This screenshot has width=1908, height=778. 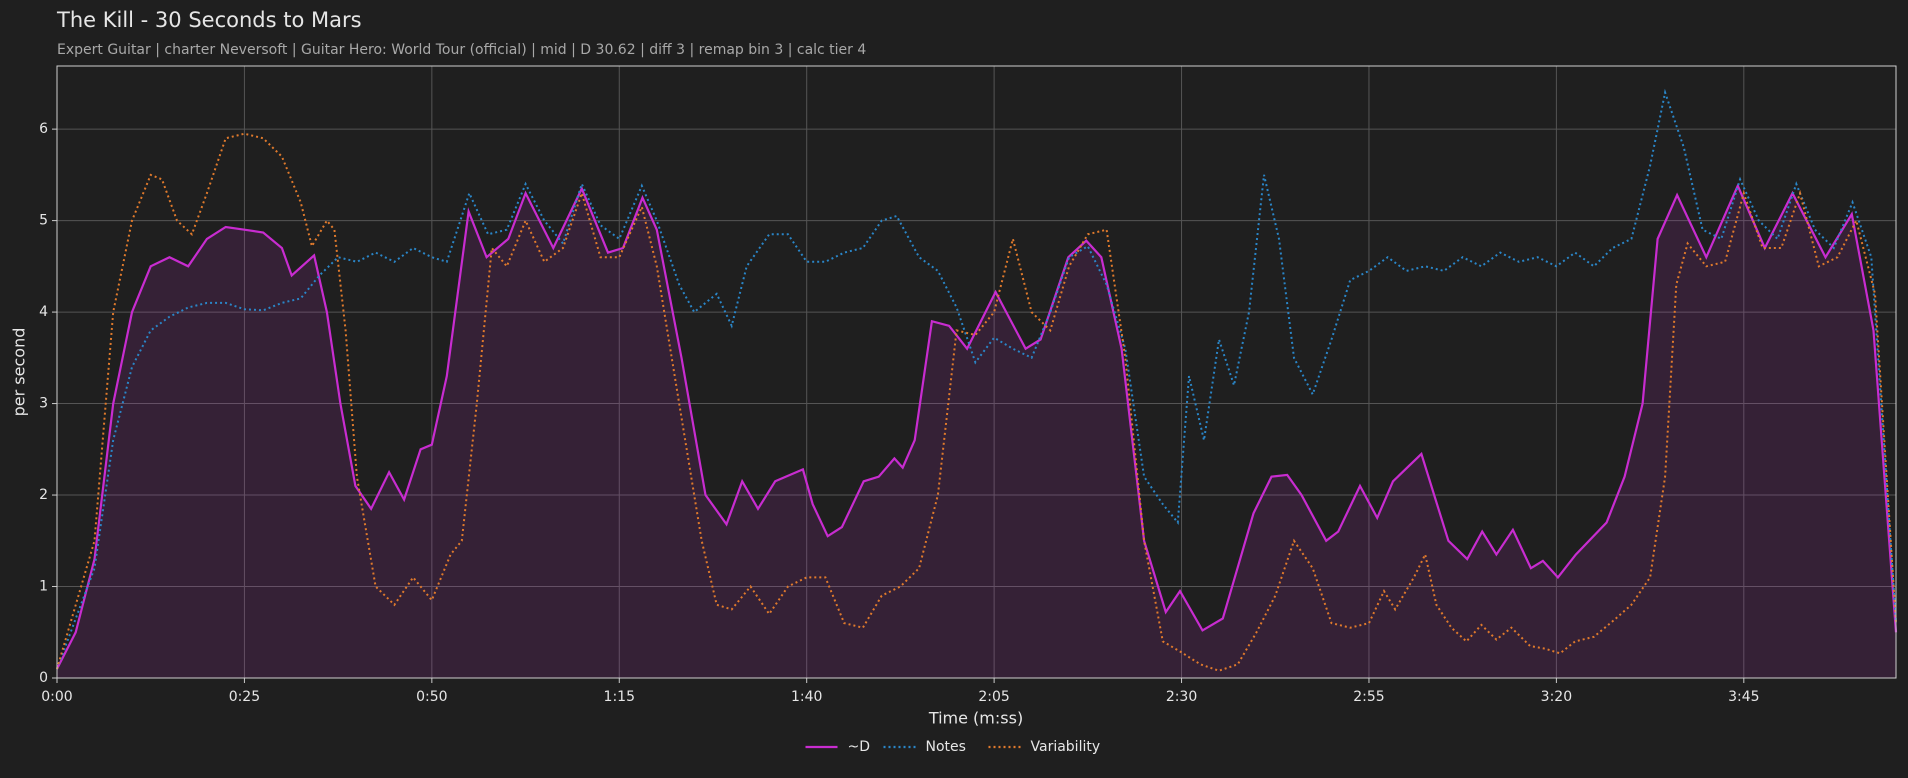 I want to click on legend-label: Notes, so click(x=946, y=747).